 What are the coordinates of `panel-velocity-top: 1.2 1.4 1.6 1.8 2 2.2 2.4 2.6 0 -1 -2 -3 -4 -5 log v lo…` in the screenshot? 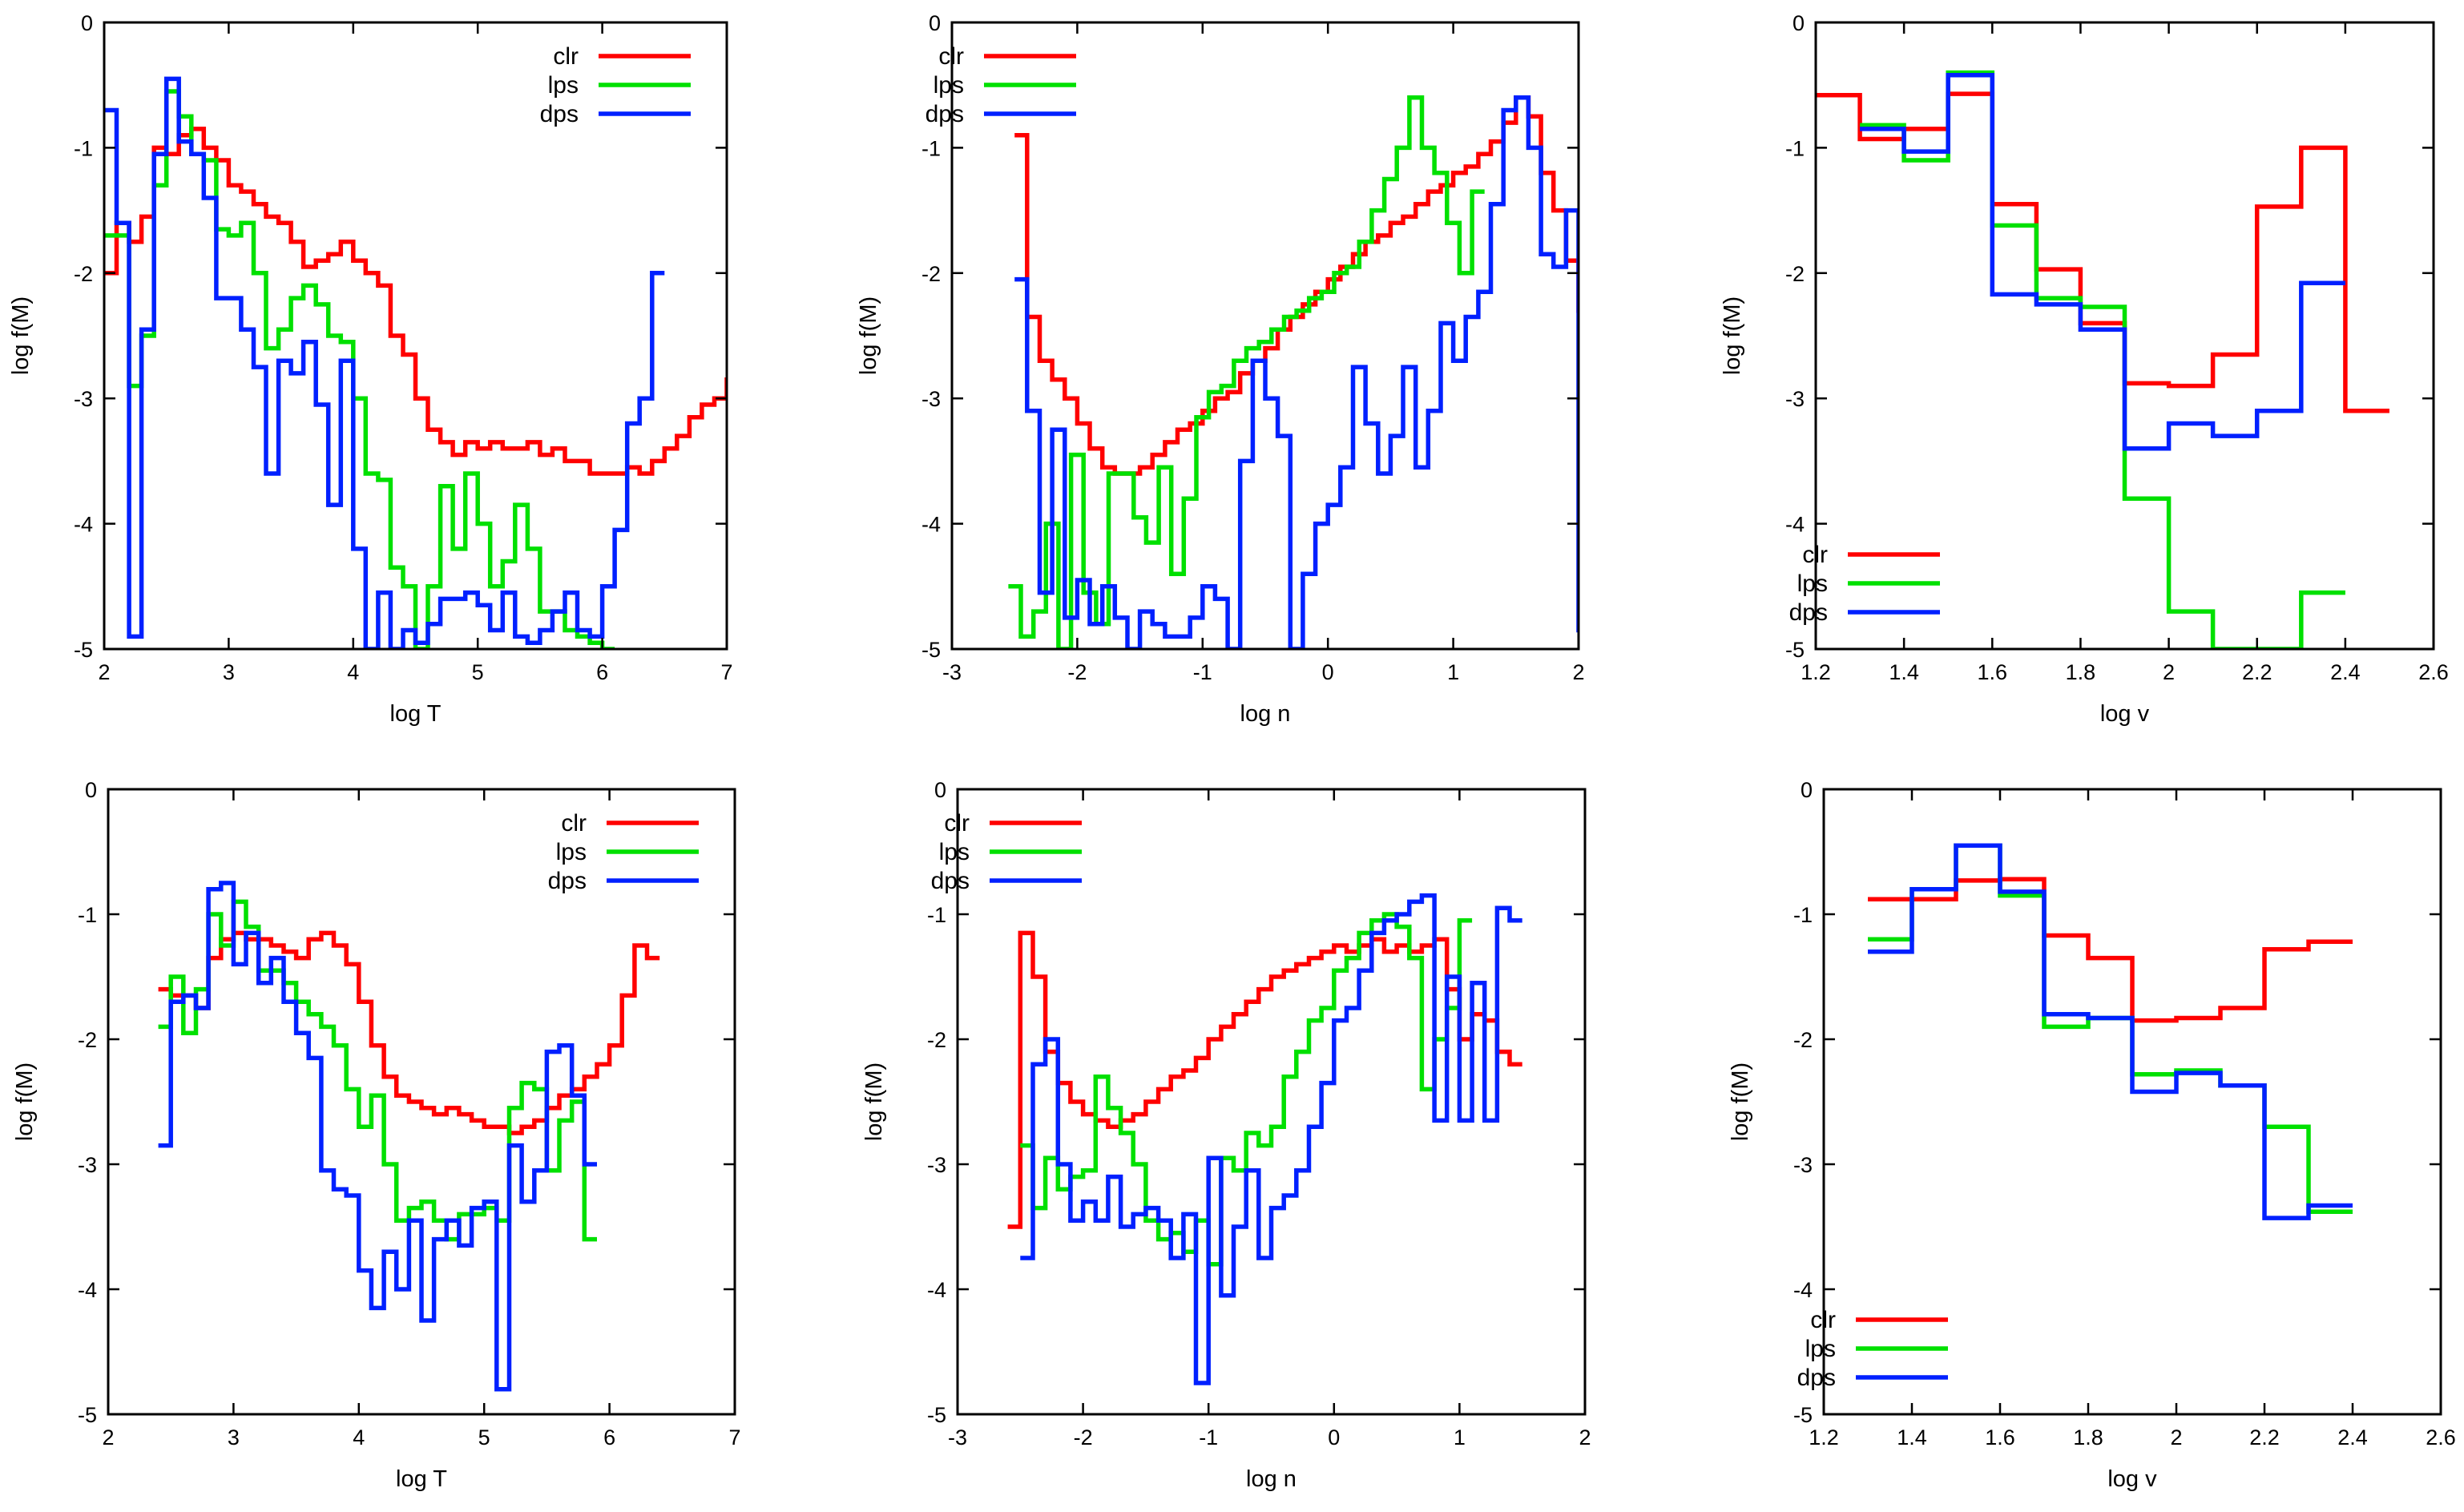 It's located at (2084, 369).